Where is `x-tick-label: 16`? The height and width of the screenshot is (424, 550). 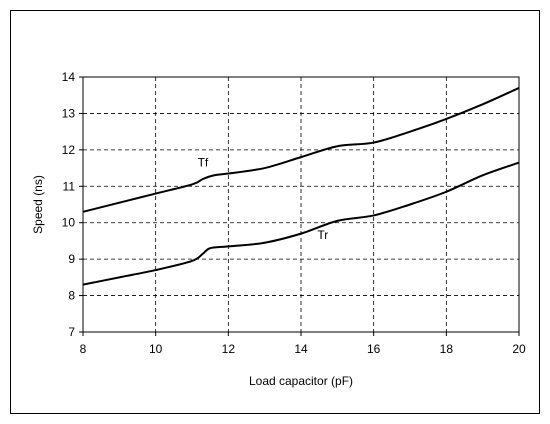 x-tick-label: 16 is located at coordinates (374, 349).